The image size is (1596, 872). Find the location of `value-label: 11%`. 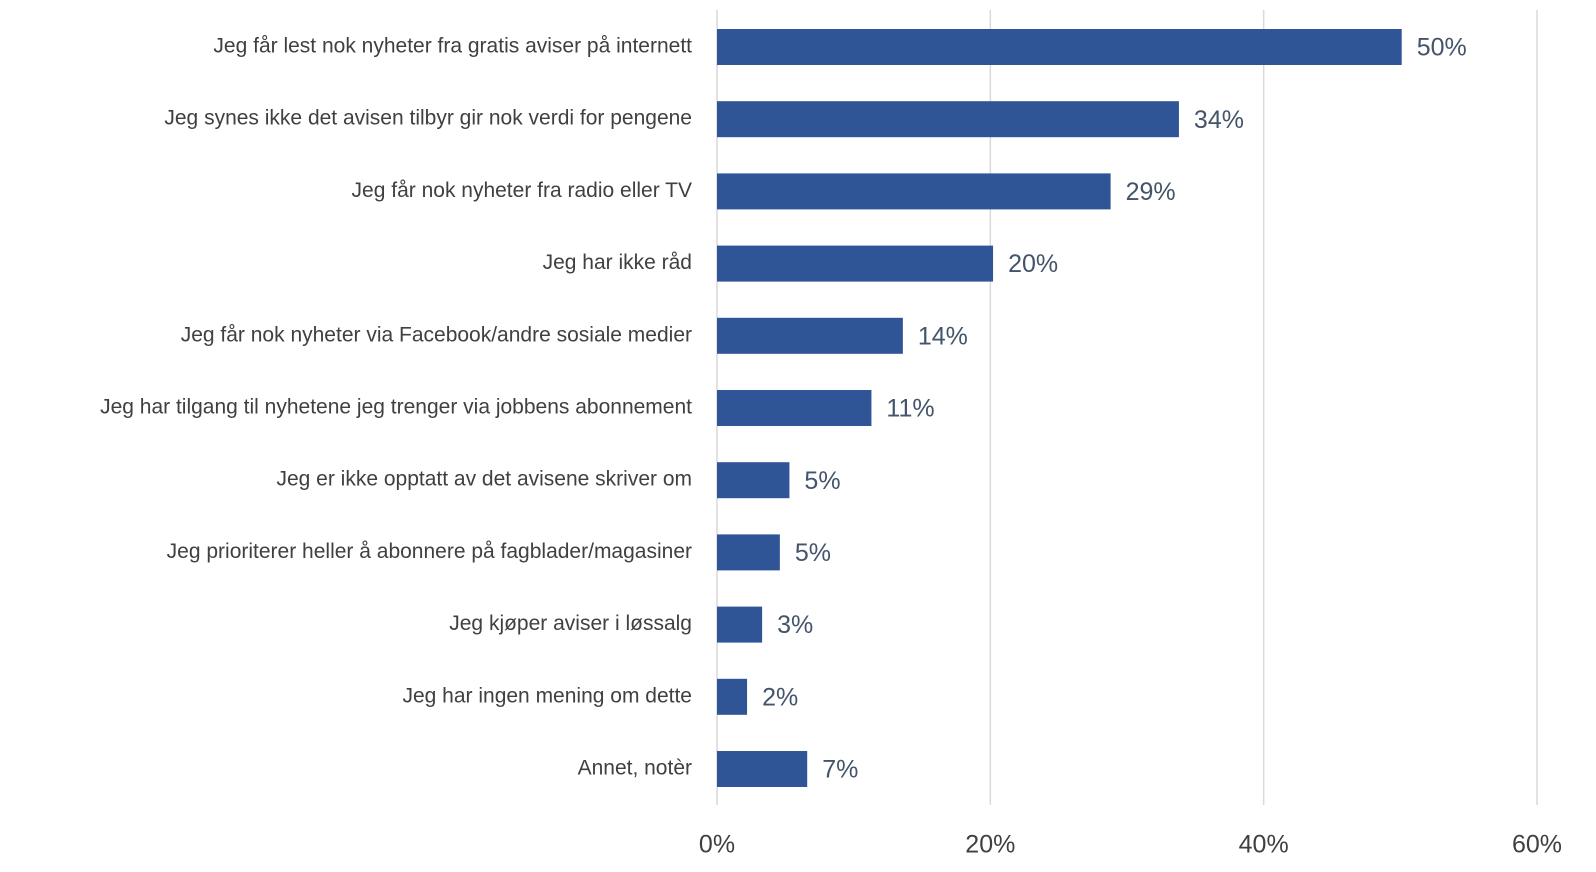

value-label: 11% is located at coordinates (910, 409).